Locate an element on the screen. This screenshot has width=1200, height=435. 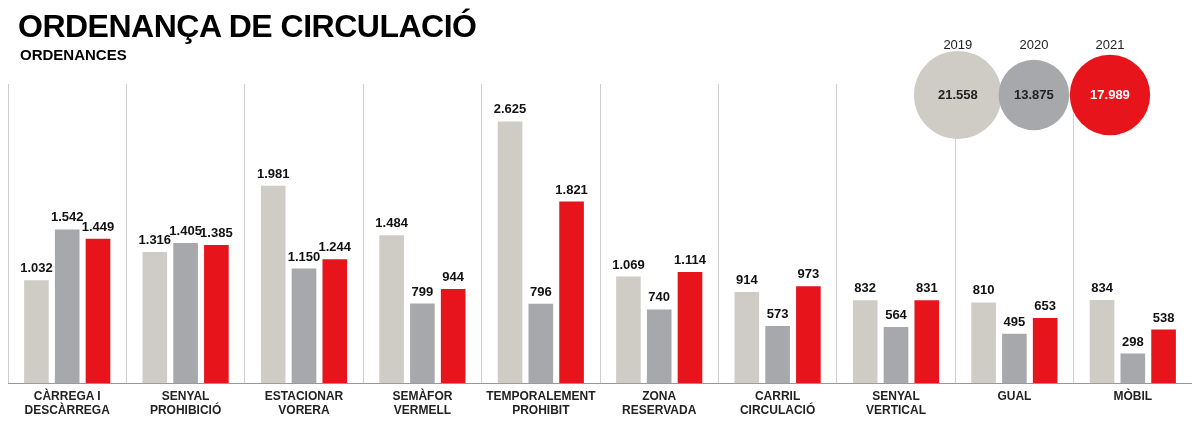
data-label: 573 is located at coordinates (777, 314).